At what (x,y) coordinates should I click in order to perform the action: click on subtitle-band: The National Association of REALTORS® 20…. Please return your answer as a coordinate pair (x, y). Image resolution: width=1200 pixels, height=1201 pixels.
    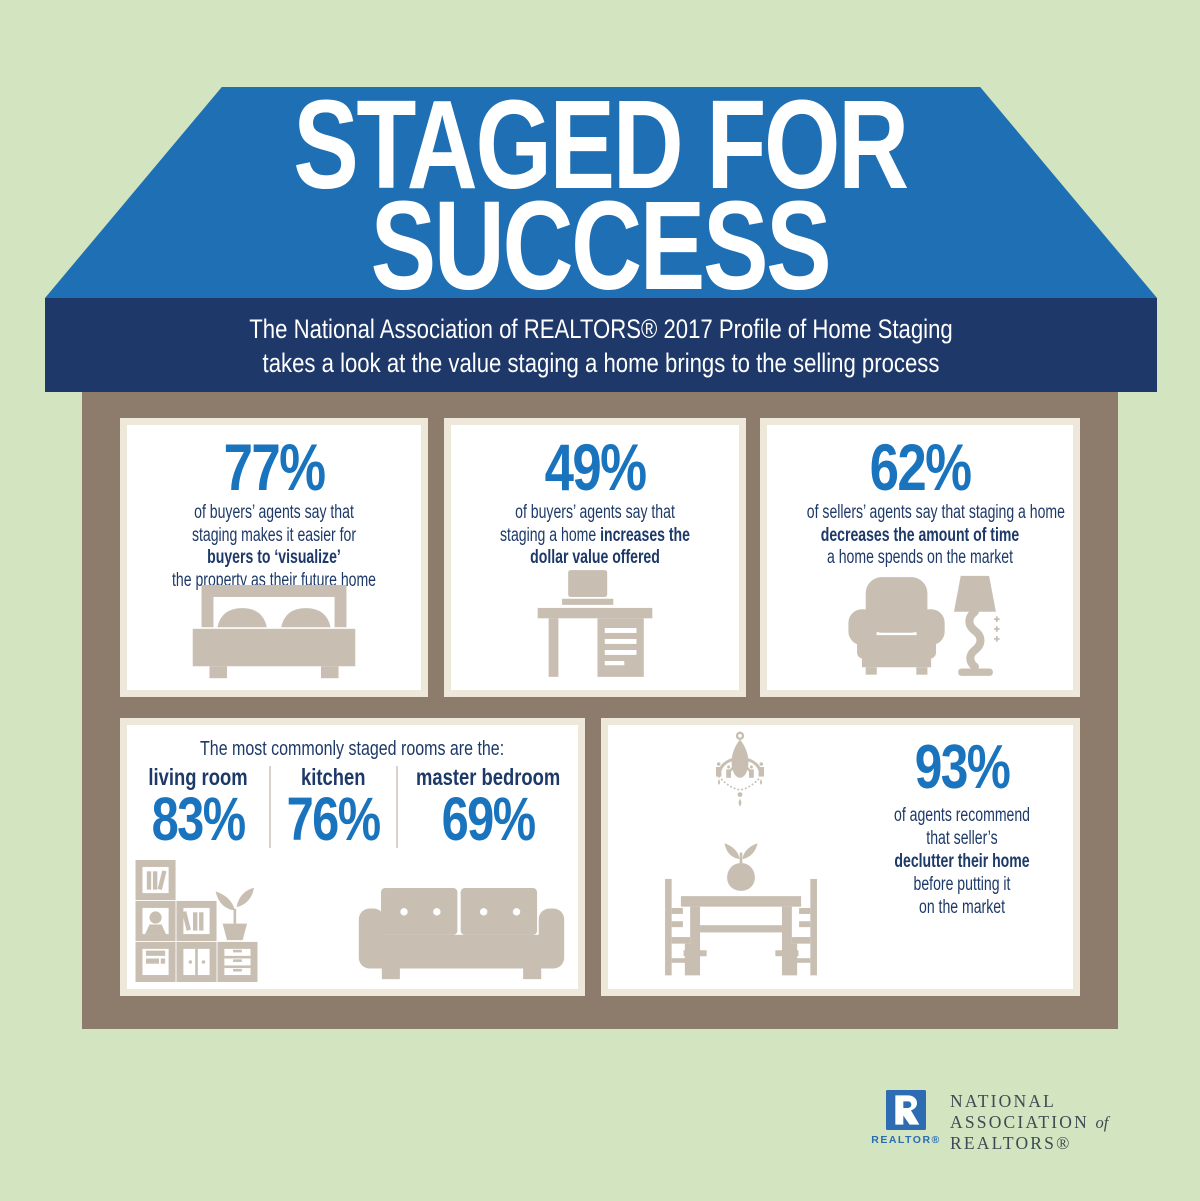
    Looking at the image, I should click on (601, 345).